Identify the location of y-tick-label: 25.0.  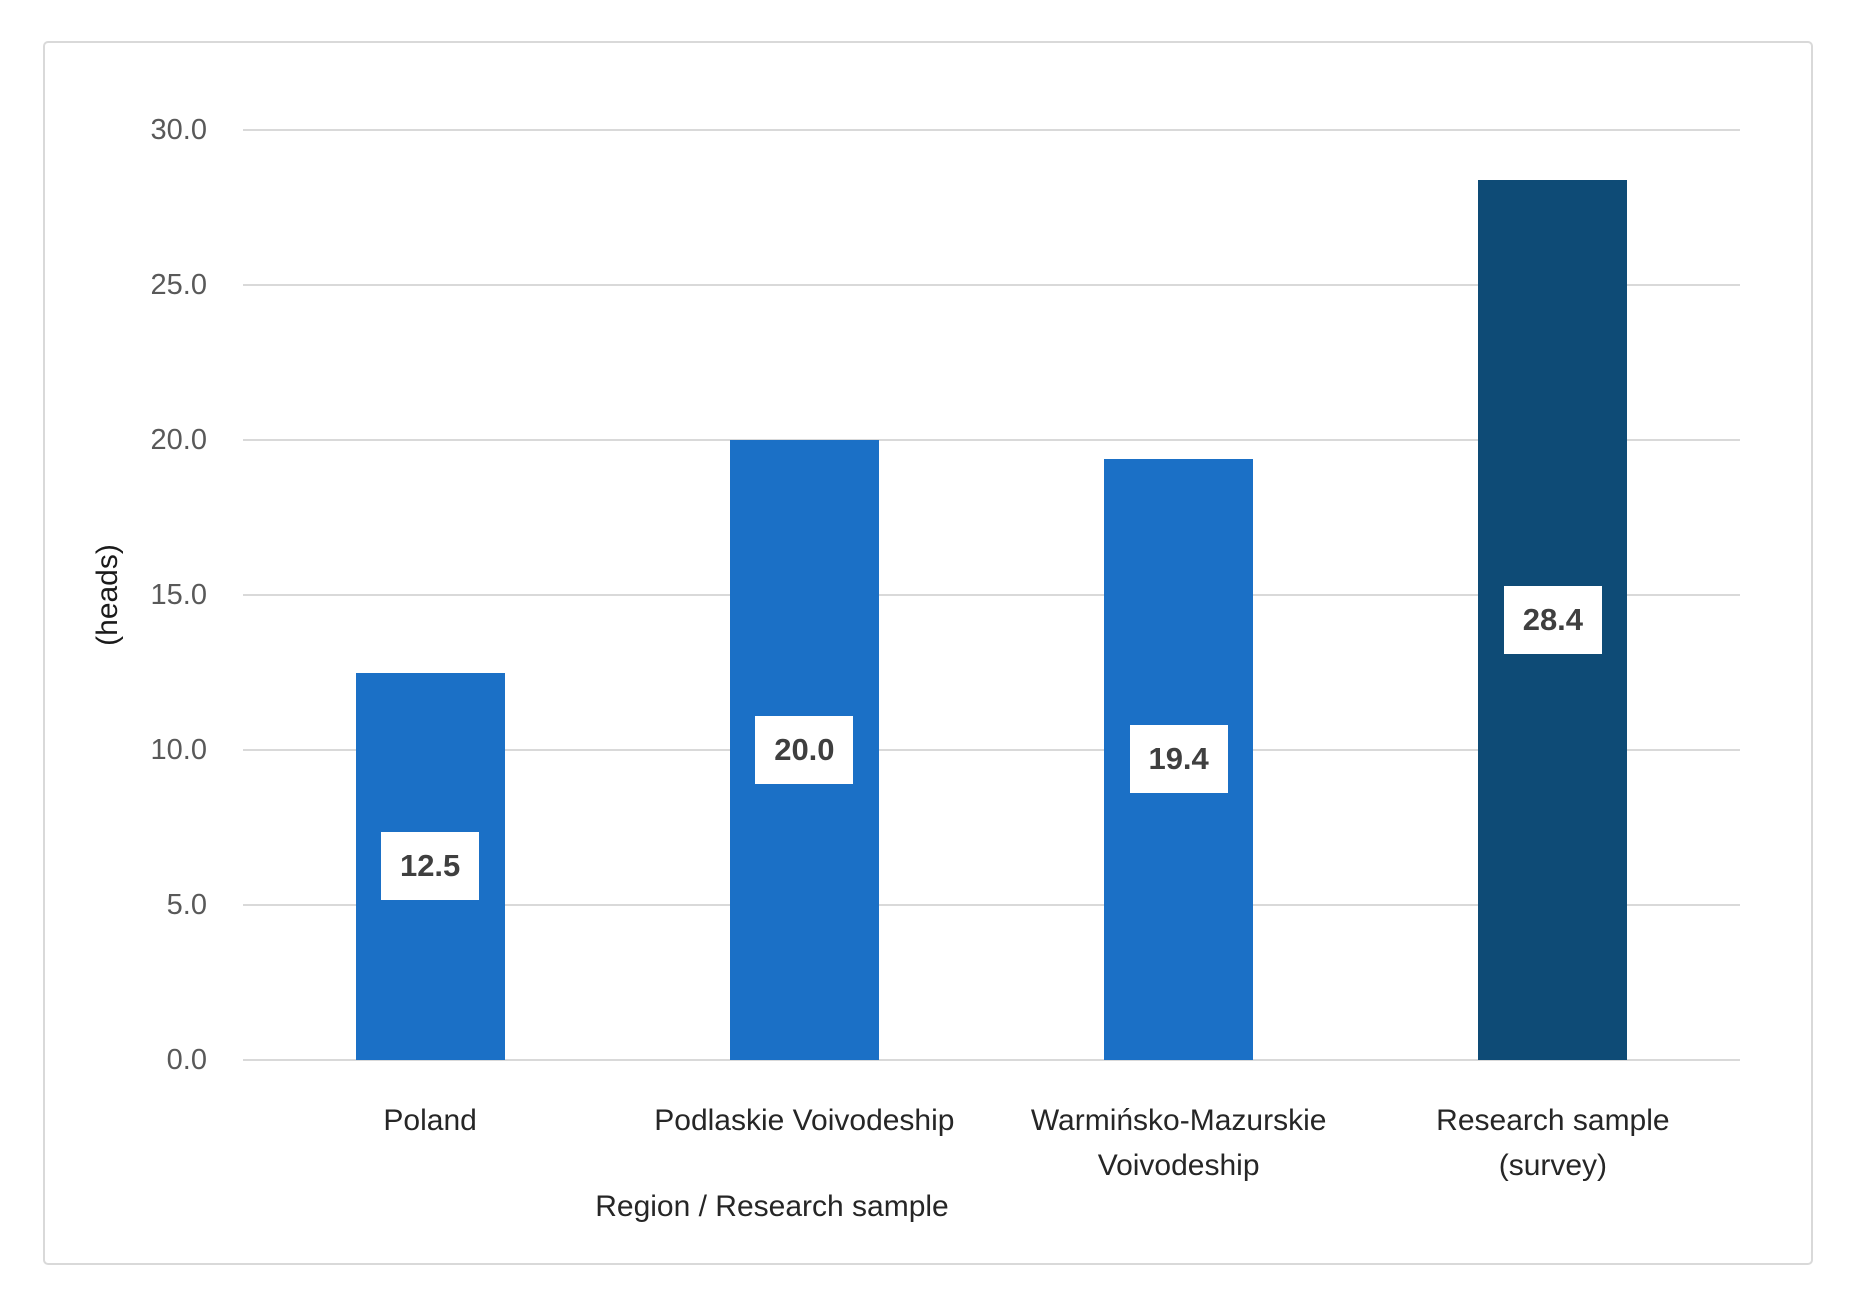
(178, 285).